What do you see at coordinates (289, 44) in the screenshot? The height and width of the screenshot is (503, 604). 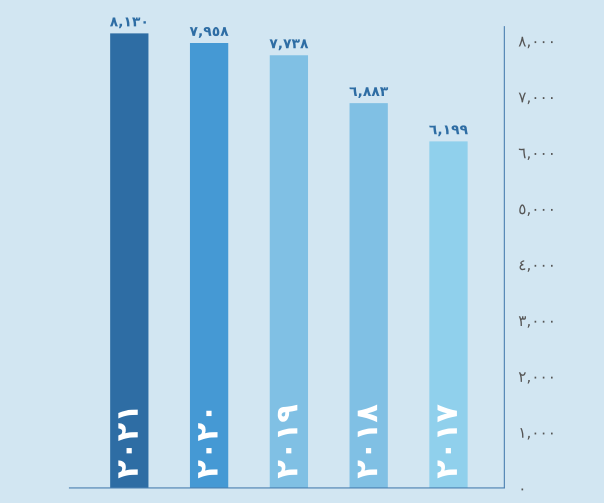 I see `data-label: ٧,٧٣٨` at bounding box center [289, 44].